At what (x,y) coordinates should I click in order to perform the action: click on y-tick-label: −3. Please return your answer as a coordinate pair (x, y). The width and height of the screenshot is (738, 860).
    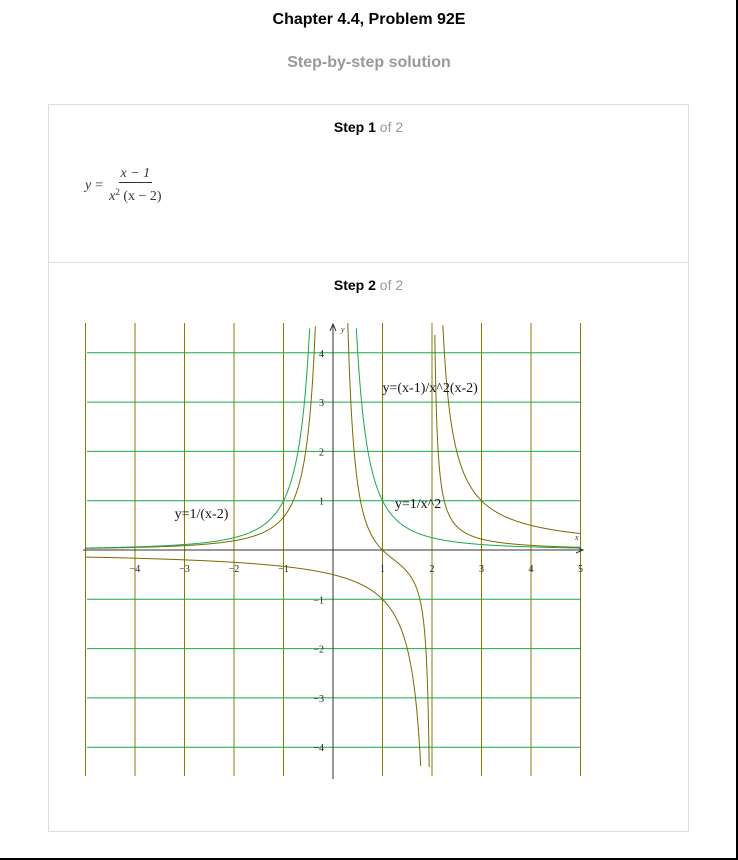
    Looking at the image, I should click on (318, 699).